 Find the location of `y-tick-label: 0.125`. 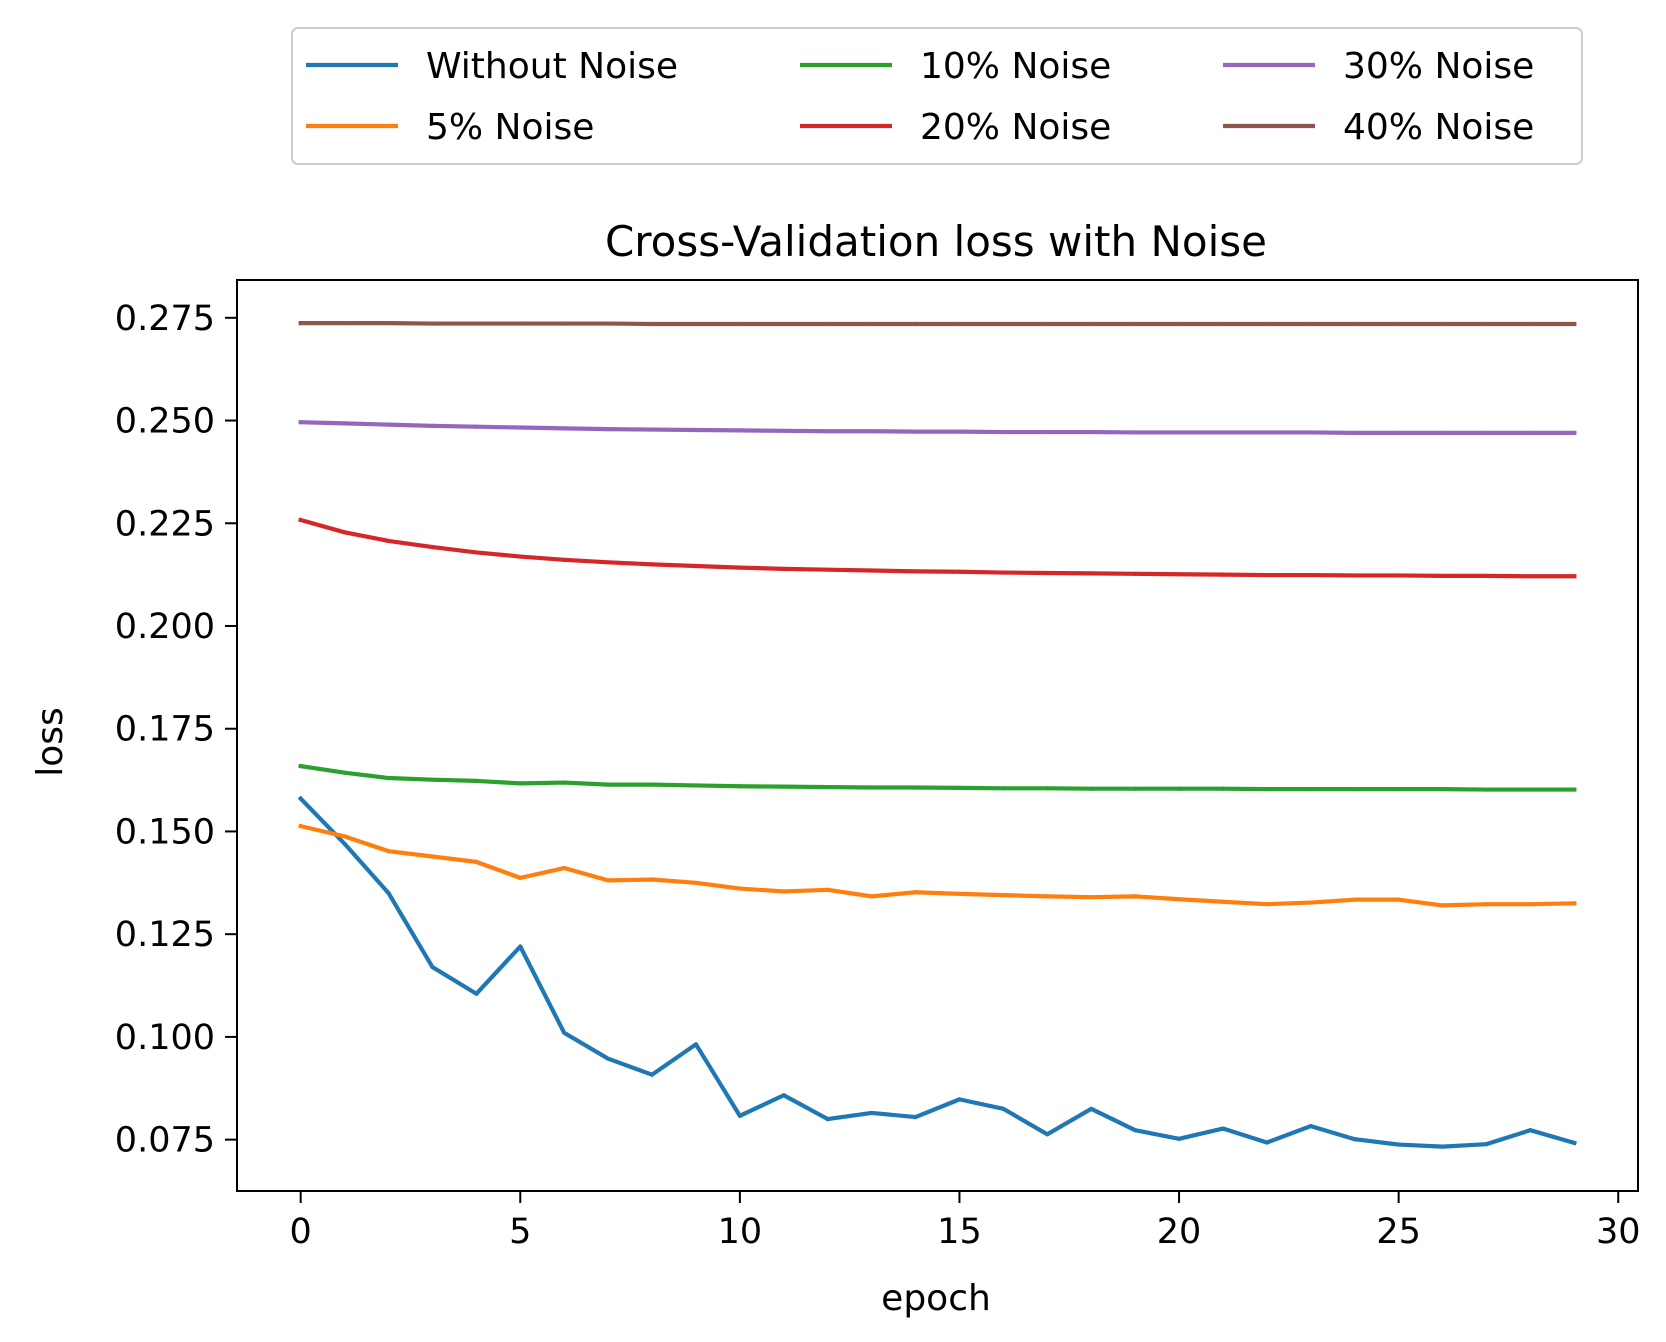

y-tick-label: 0.125 is located at coordinates (165, 935).